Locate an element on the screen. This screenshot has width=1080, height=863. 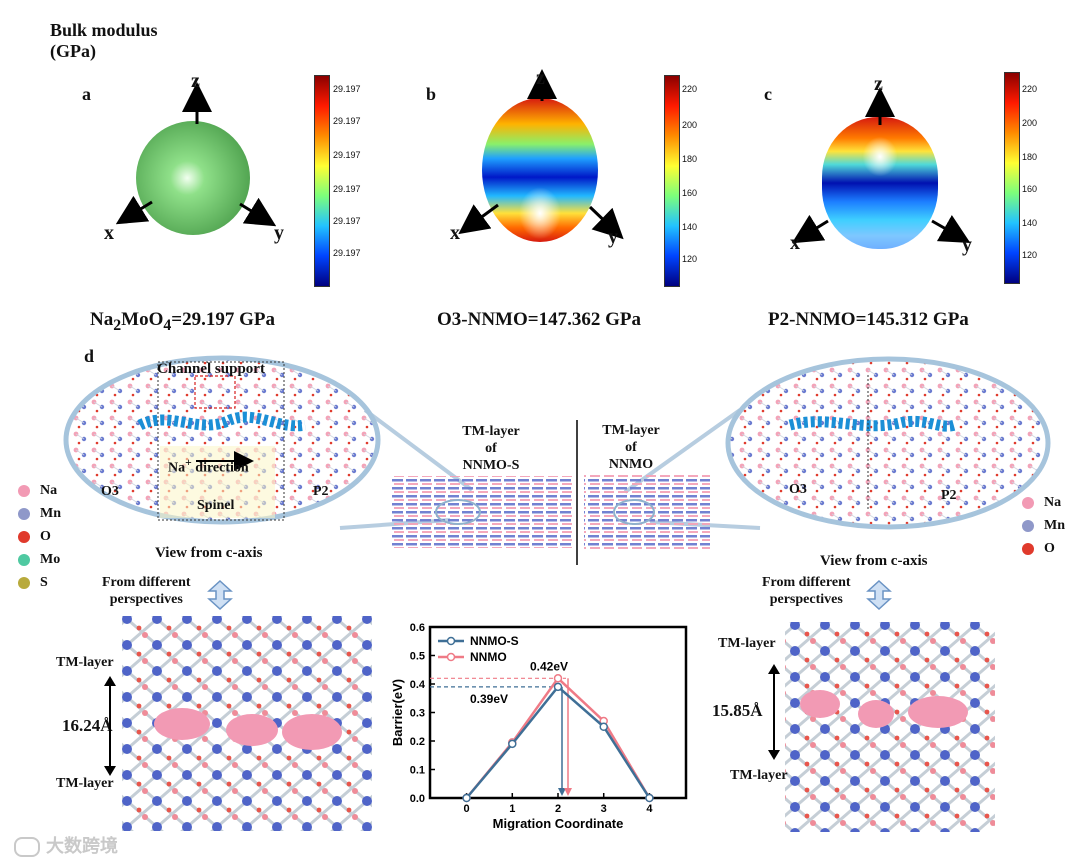
legend-marker-NNMO is located at coordinates (451, 657).